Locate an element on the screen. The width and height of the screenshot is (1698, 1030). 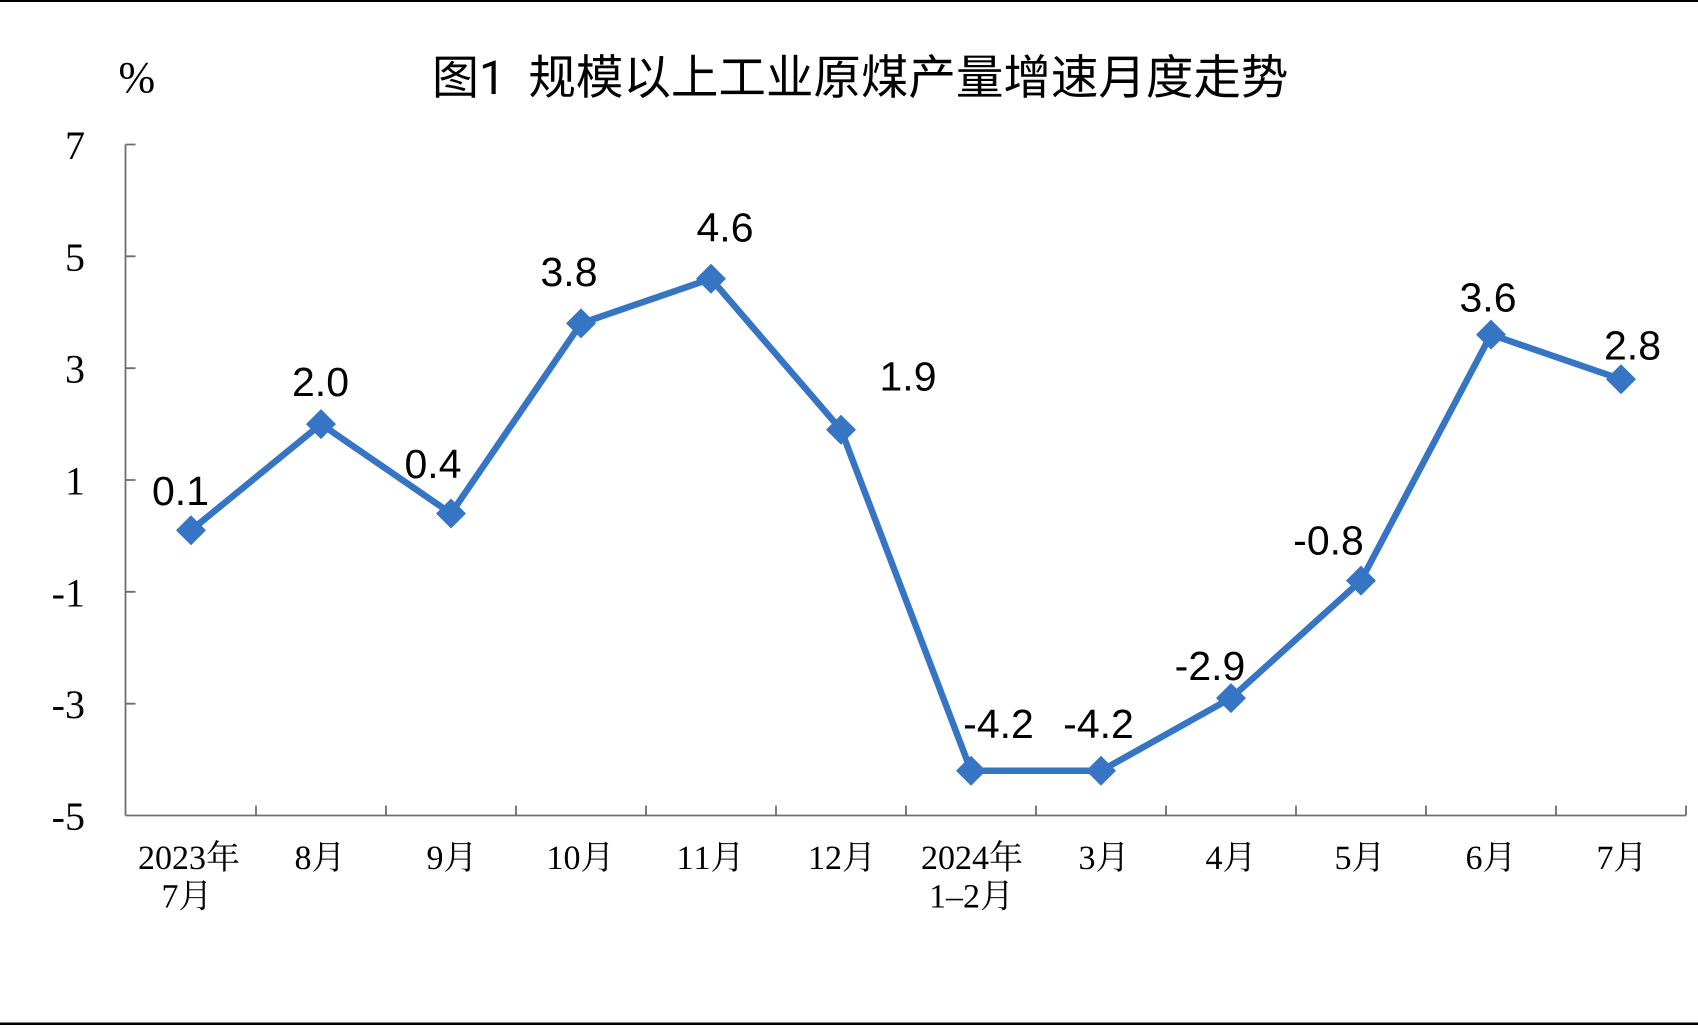
svg-text: 1.9 is located at coordinates (908, 377).